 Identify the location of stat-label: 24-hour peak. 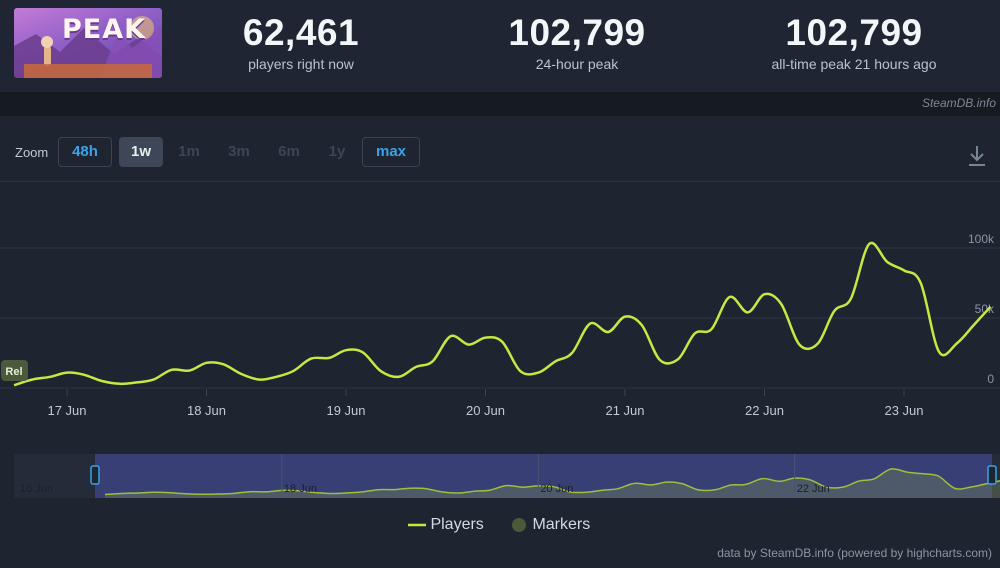
(577, 64).